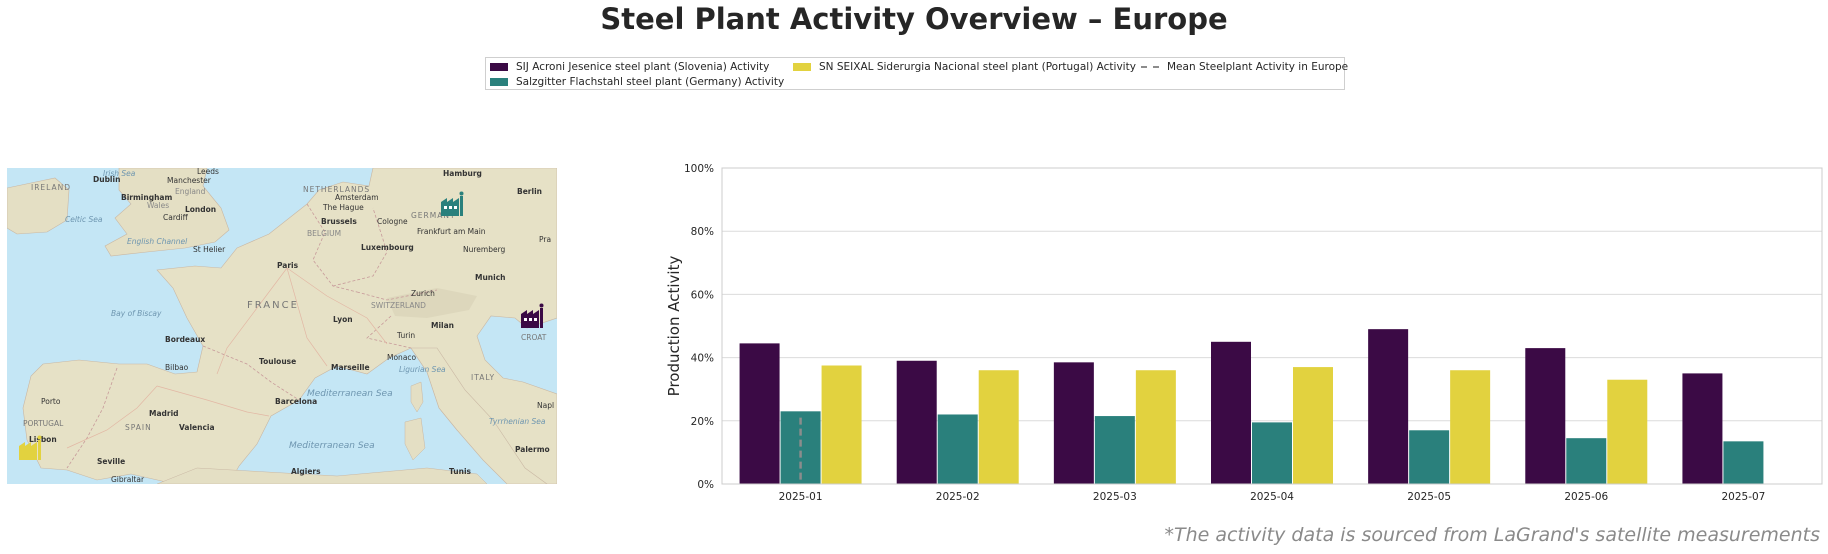  I want to click on chart-title: Steel Plant Activity Overview – Europe, so click(914, 19).